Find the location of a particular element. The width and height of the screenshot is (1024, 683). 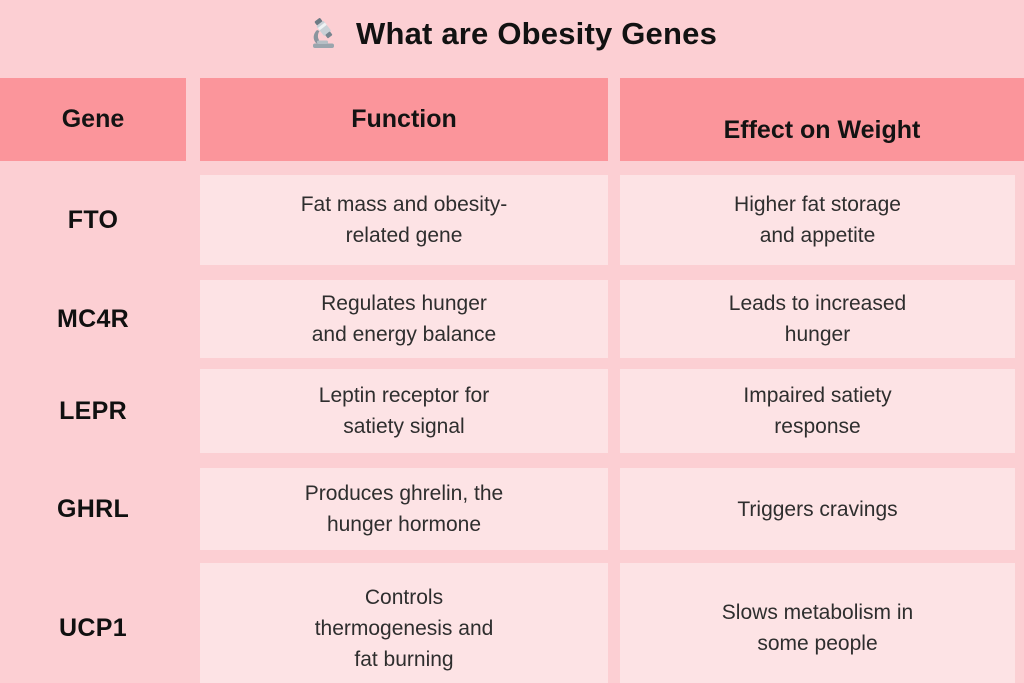

effect-cell: Impaired satiety response is located at coordinates (817, 411).